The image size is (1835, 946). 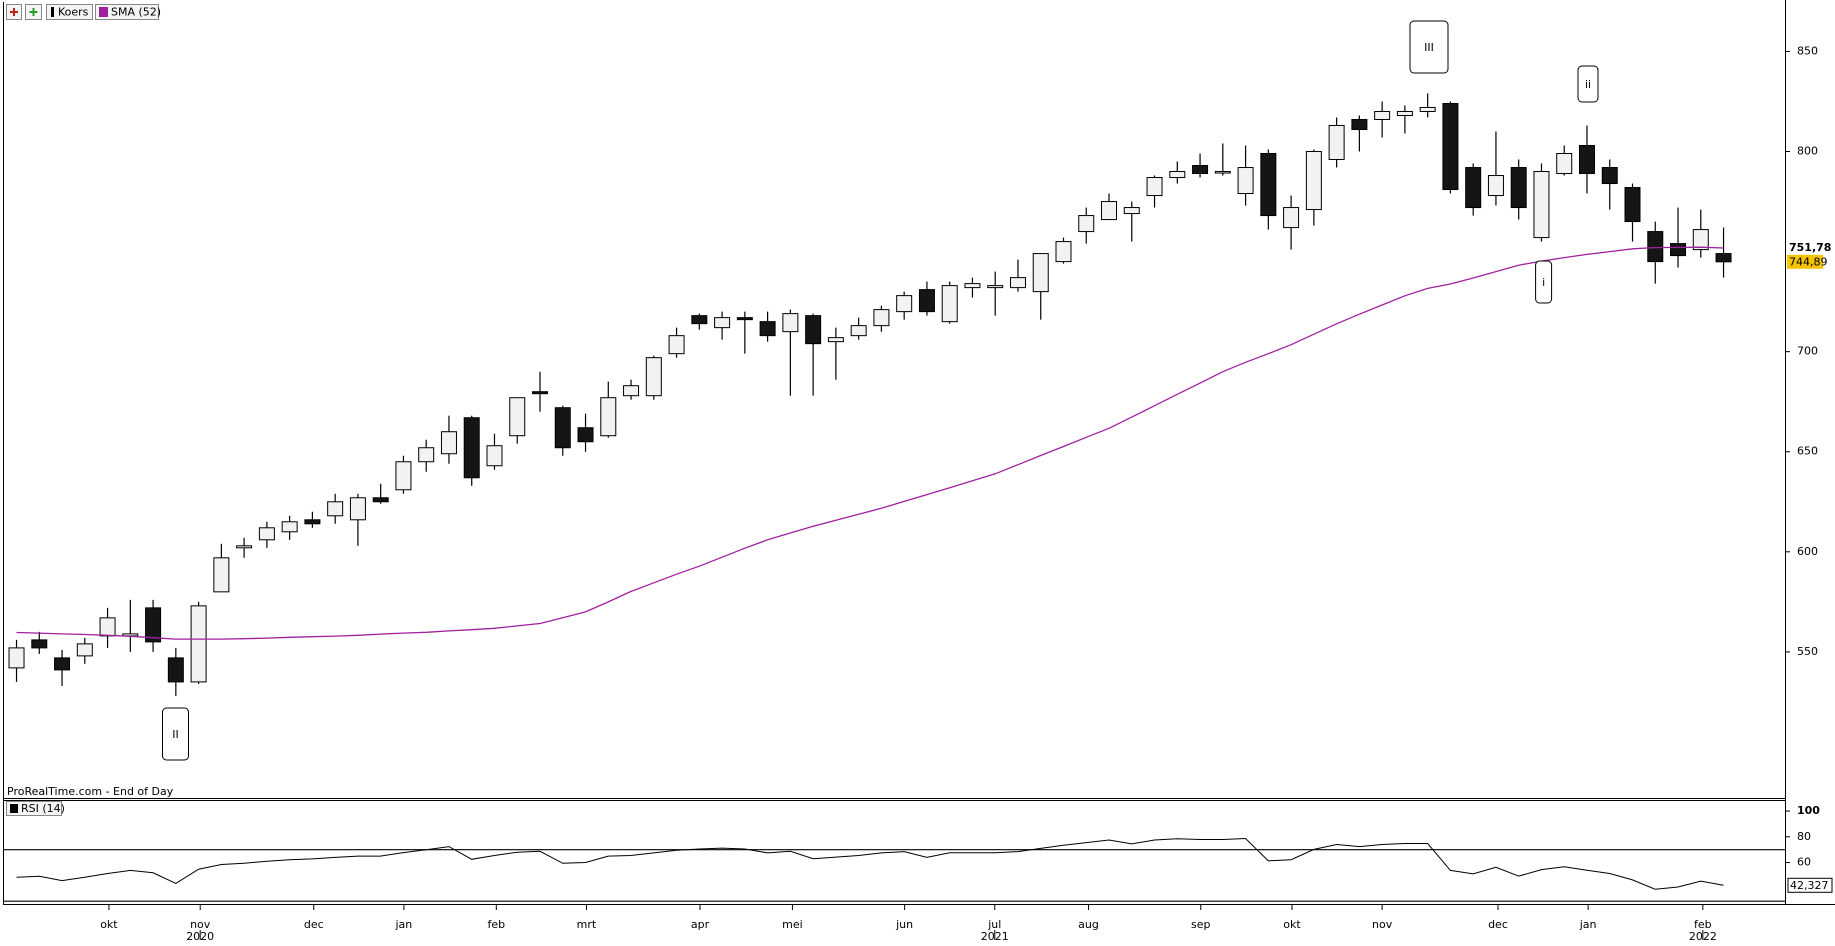 What do you see at coordinates (1703, 936) in the screenshot?
I see `year-label: 2022` at bounding box center [1703, 936].